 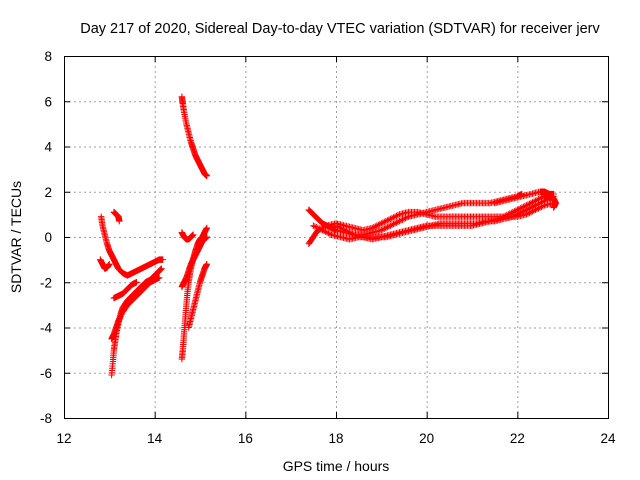 What do you see at coordinates (48, 101) in the screenshot?
I see `y-tick-label: 6` at bounding box center [48, 101].